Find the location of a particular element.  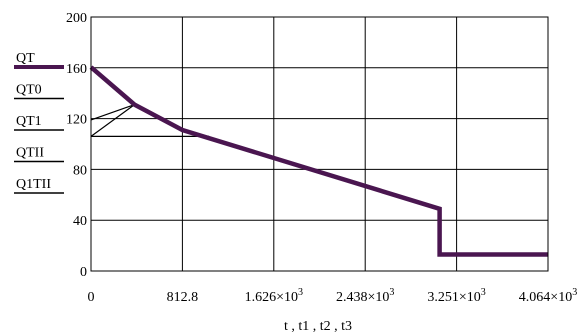

legend-item: QTII is located at coordinates (39, 154).